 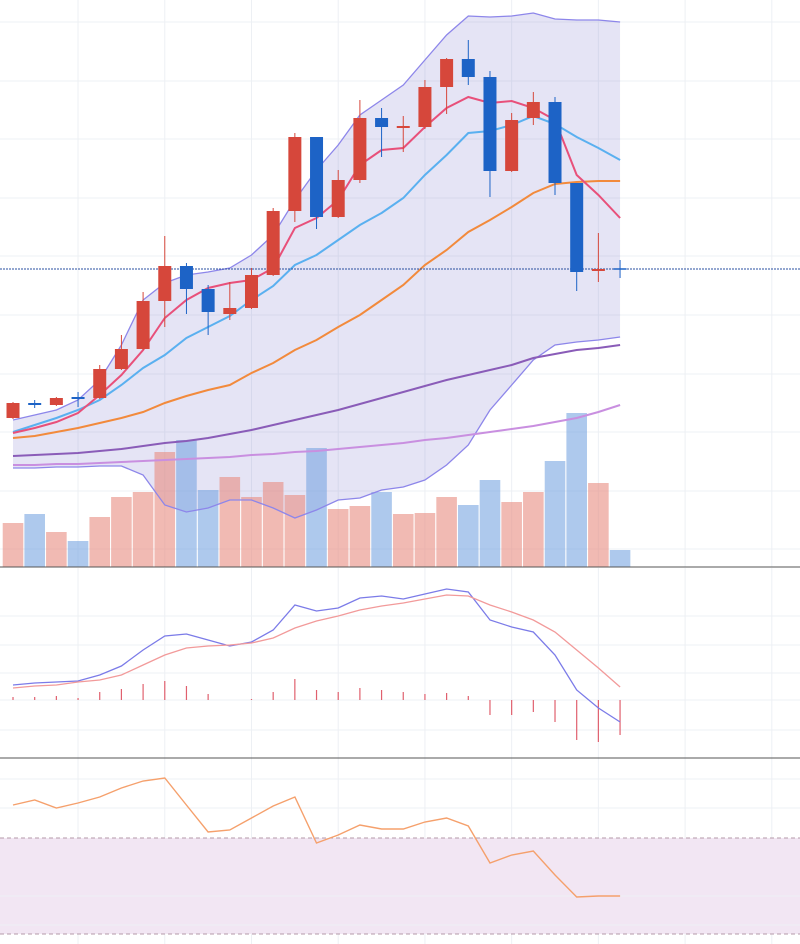 I want to click on rsi-line, so click(x=316, y=837).